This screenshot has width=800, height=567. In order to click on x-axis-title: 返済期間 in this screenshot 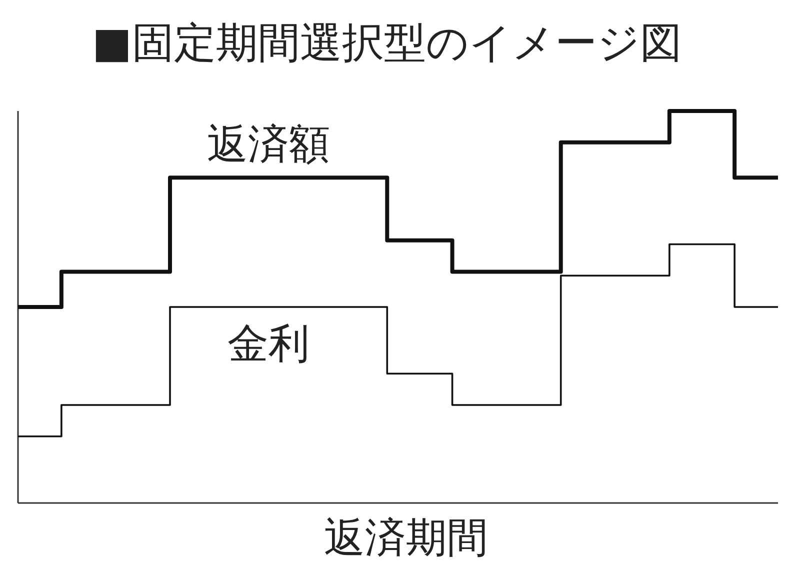, I will do `click(406, 537)`.